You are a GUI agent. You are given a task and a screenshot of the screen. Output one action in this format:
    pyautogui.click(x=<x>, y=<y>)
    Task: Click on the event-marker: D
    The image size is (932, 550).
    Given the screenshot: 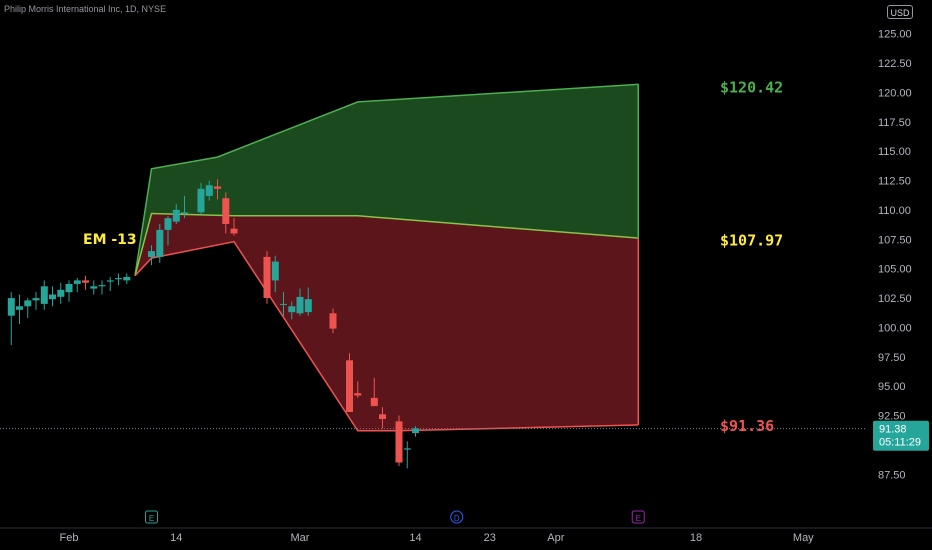 What is the action you would take?
    pyautogui.click(x=457, y=517)
    